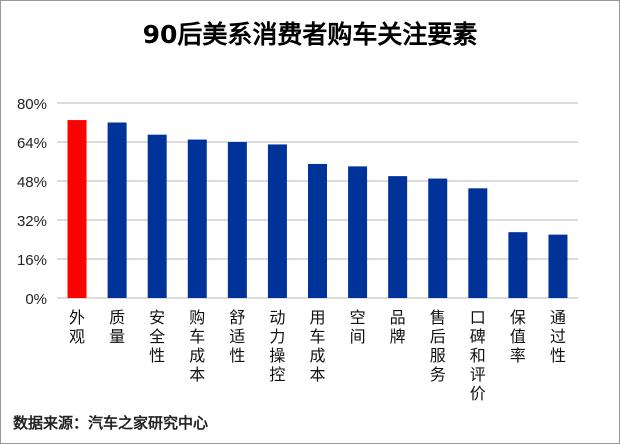  What do you see at coordinates (117, 327) in the screenshot?
I see `x-tick-label: 质量` at bounding box center [117, 327].